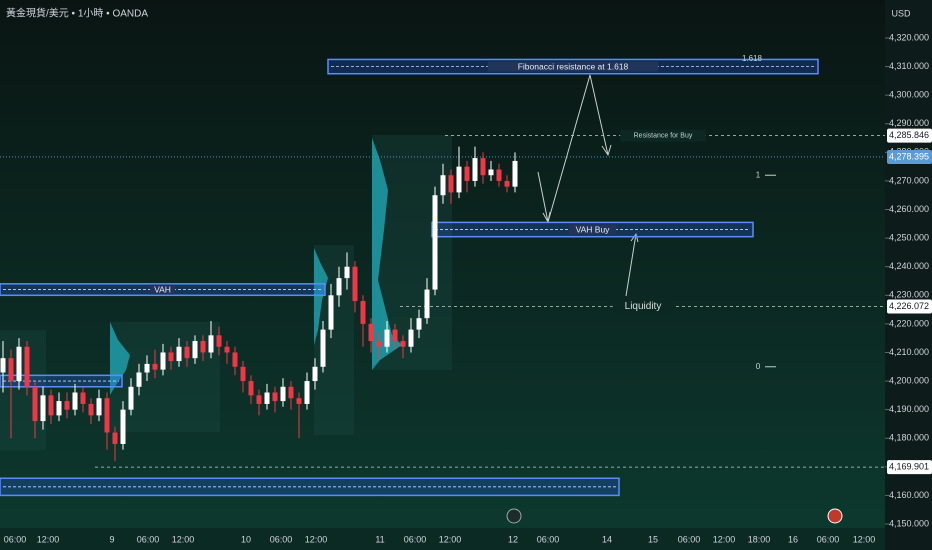 The width and height of the screenshot is (932, 550). What do you see at coordinates (909, 266) in the screenshot?
I see `y-tick-label: 4,240.000` at bounding box center [909, 266].